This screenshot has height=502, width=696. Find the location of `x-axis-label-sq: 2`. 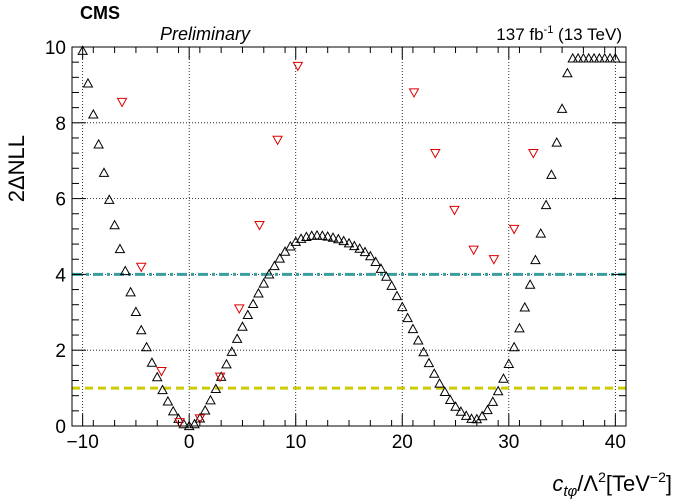

x-axis-label-sq: 2 is located at coordinates (602, 477).